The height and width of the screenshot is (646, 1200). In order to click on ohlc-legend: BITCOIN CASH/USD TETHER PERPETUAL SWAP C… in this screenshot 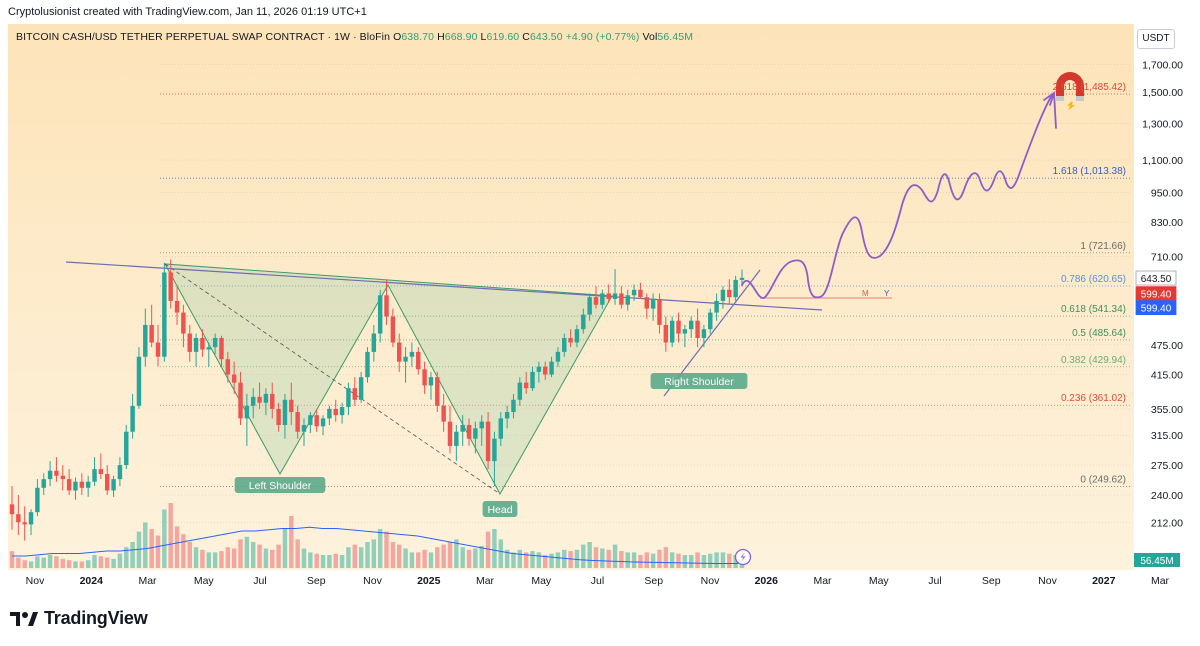, I will do `click(354, 37)`.